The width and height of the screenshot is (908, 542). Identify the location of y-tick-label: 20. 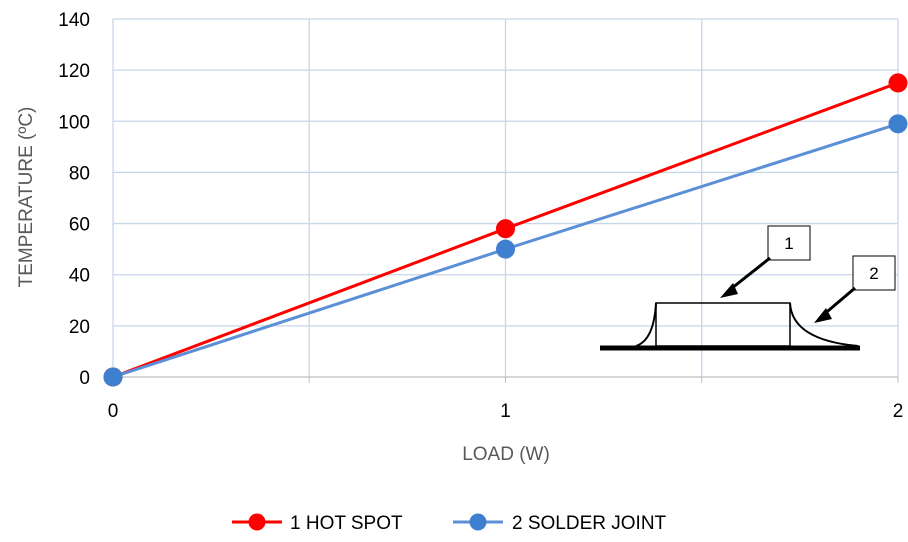
(79, 327).